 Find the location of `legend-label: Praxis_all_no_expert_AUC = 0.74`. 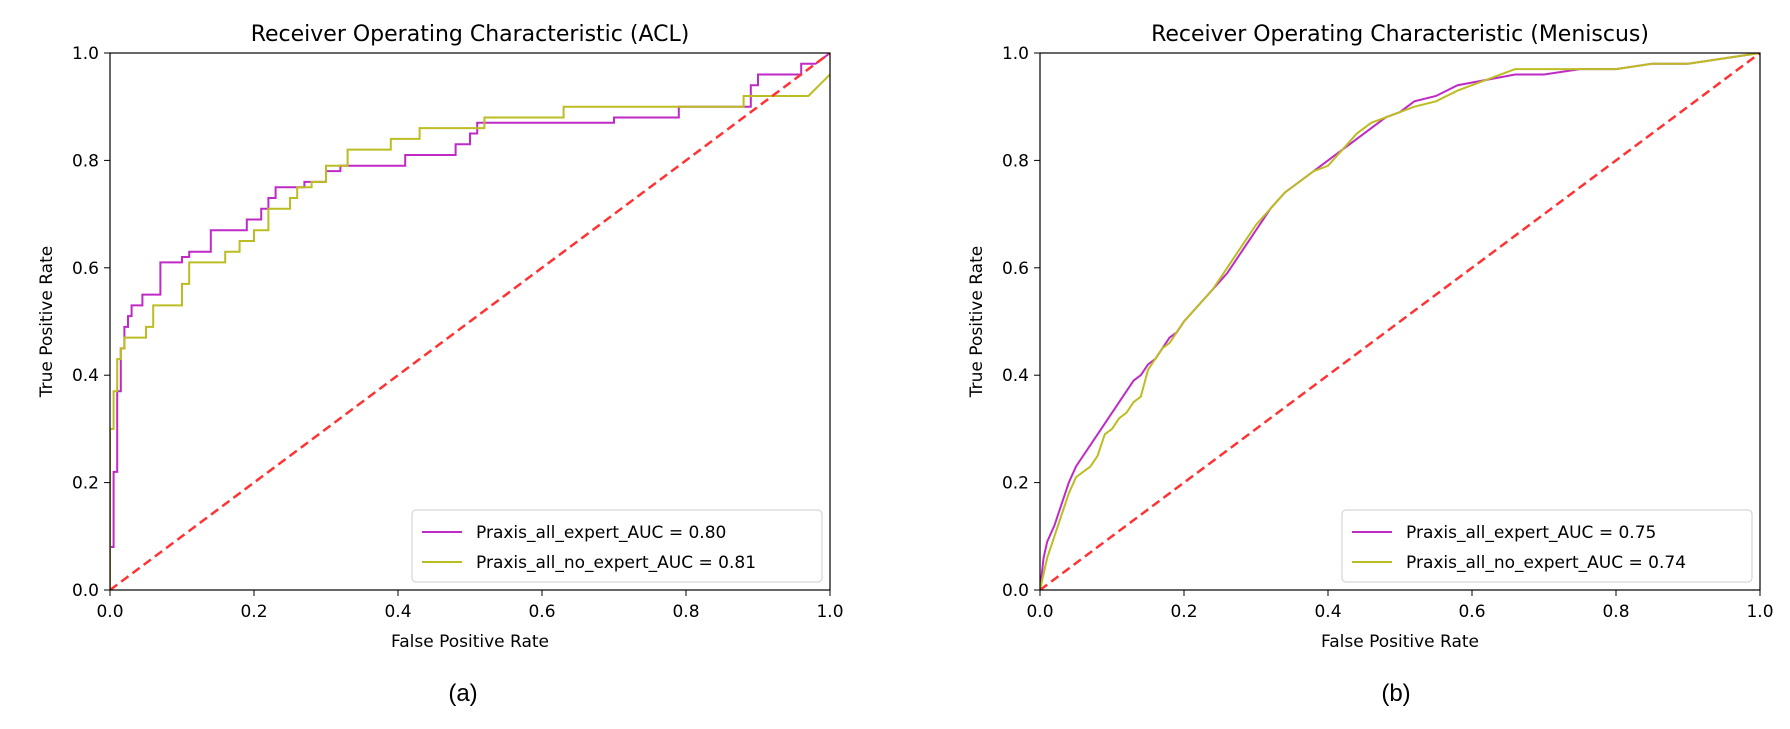

legend-label: Praxis_all_no_expert_AUC = 0.74 is located at coordinates (1546, 563).